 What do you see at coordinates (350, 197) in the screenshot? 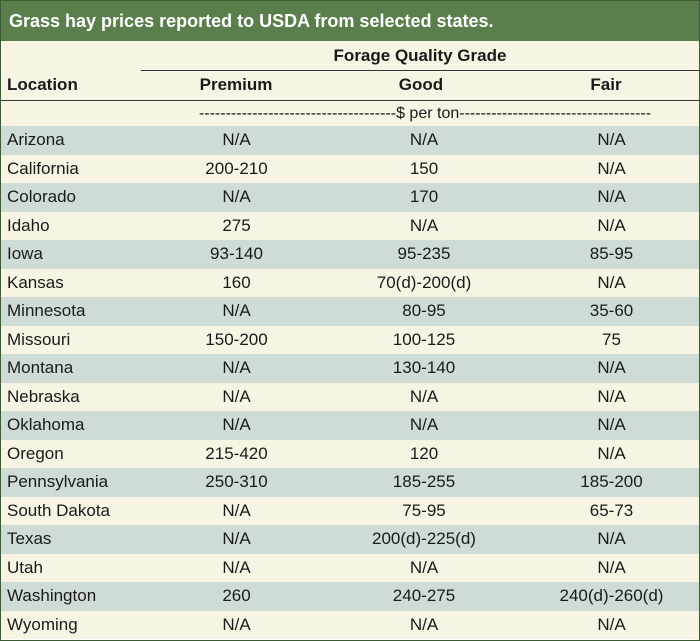
I see `table-row: Colorado N/A 170 N/A` at bounding box center [350, 197].